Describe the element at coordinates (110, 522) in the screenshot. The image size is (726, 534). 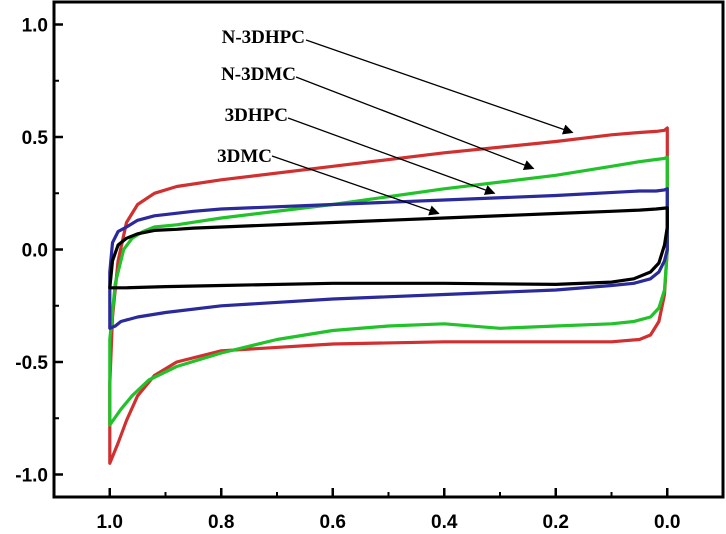
I see `x-tick-label: 1.0` at that location.